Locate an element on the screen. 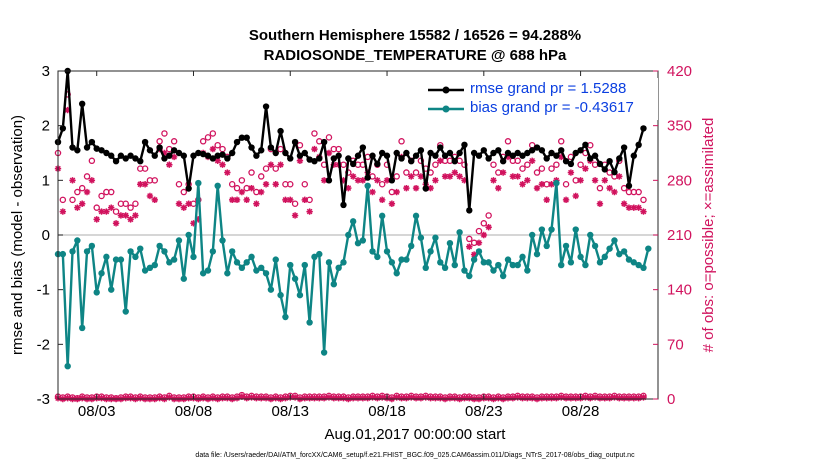 Image resolution: width=830 pixels, height=470 pixels. chart-subtitle: RADIOSONDE_TEMPERATURE @ 688 hPa is located at coordinates (415, 55).